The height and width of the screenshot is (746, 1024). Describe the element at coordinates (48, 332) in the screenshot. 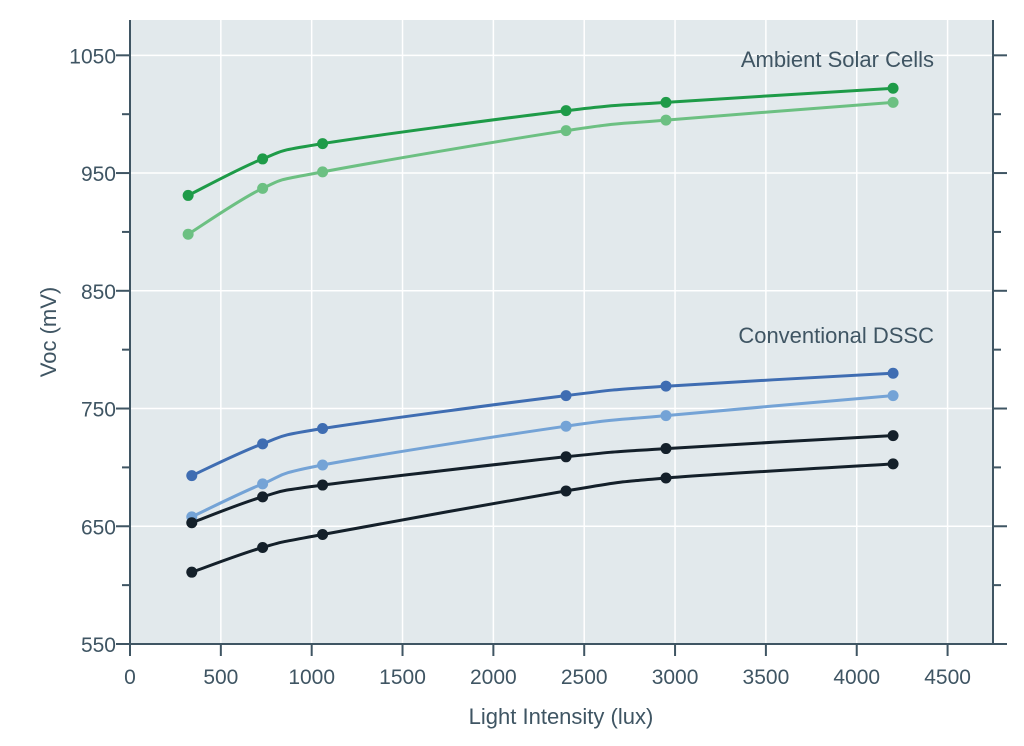

I see `y-axis-label: Voc (mV)` at that location.